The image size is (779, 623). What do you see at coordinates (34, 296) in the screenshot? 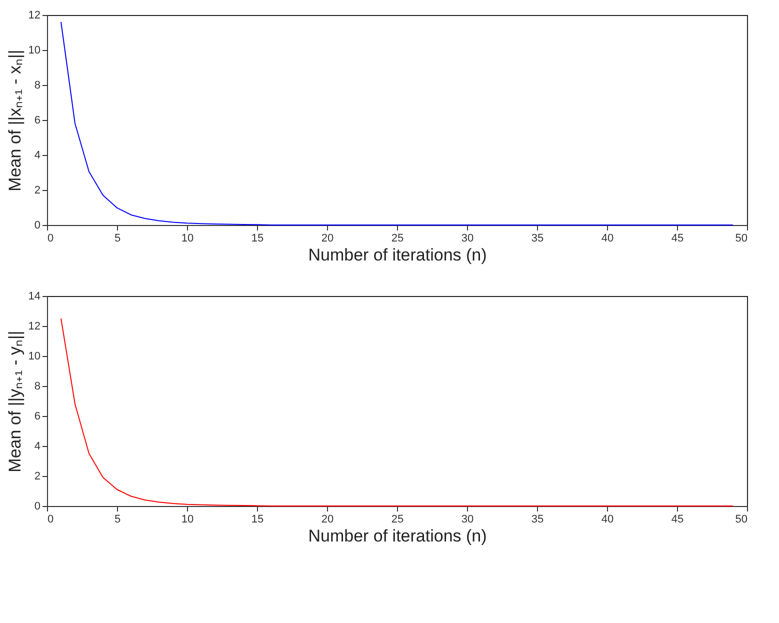
I see `y-tick-label: 14` at bounding box center [34, 296].